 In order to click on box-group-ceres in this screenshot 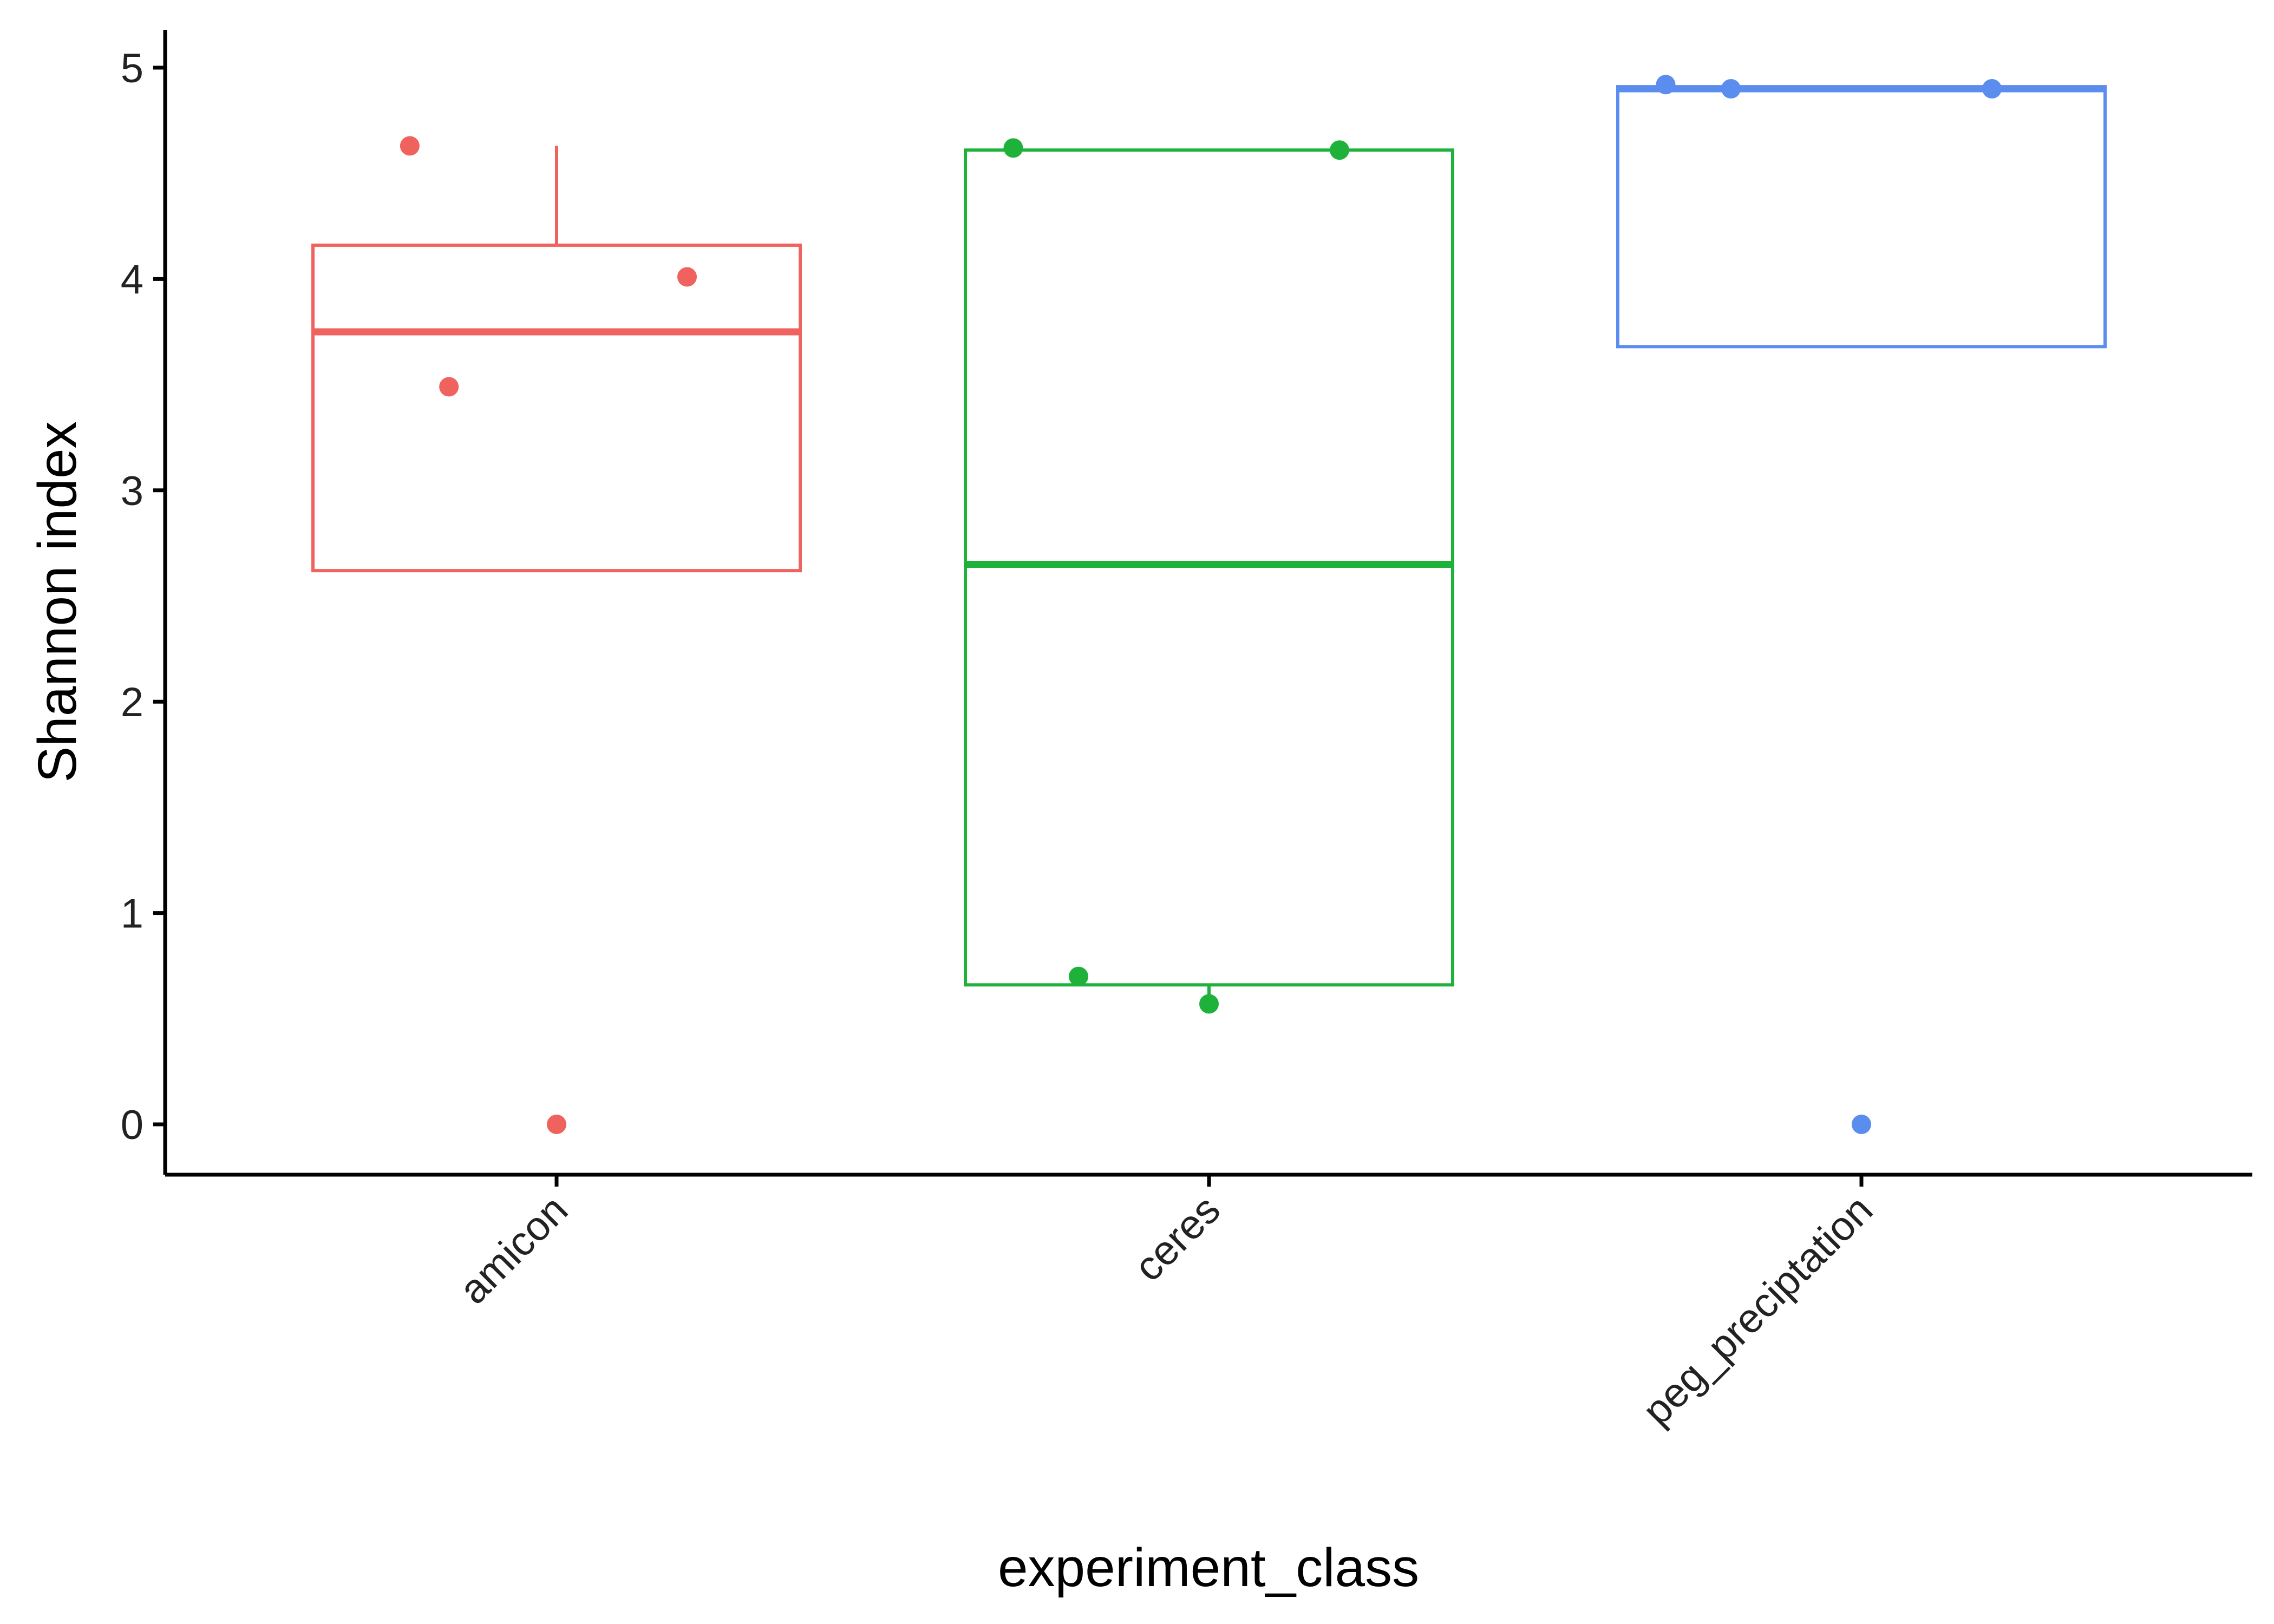, I will do `click(1209, 576)`.